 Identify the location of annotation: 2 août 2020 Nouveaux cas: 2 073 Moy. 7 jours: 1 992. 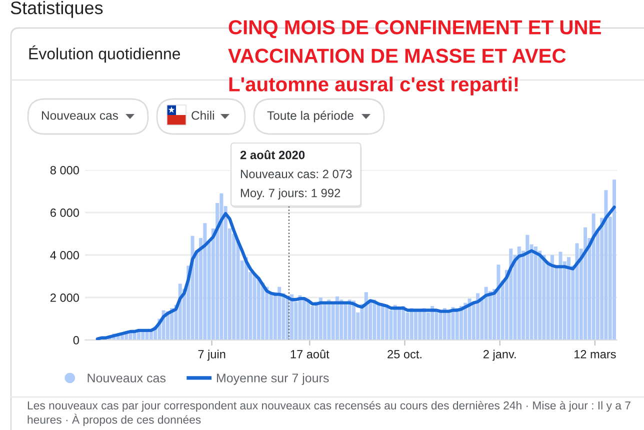
(296, 175).